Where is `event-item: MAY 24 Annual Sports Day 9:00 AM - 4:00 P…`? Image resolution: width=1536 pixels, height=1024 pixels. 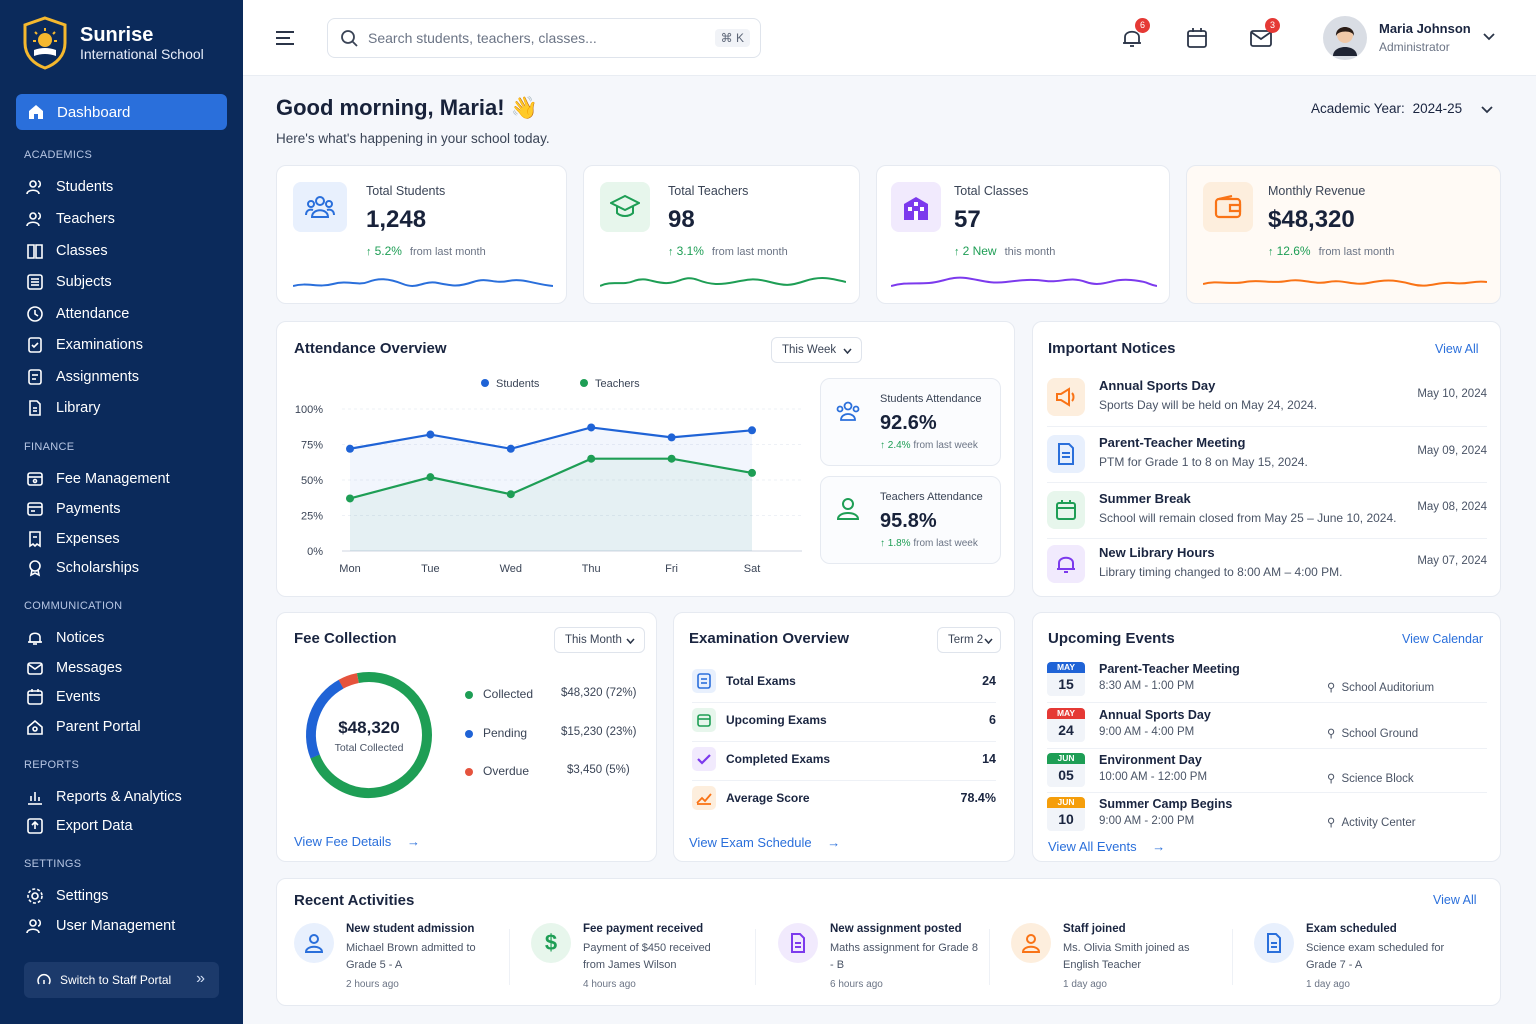
event-item: MAY 24 Annual Sports Day 9:00 AM - 4:00 P… is located at coordinates (1267, 726).